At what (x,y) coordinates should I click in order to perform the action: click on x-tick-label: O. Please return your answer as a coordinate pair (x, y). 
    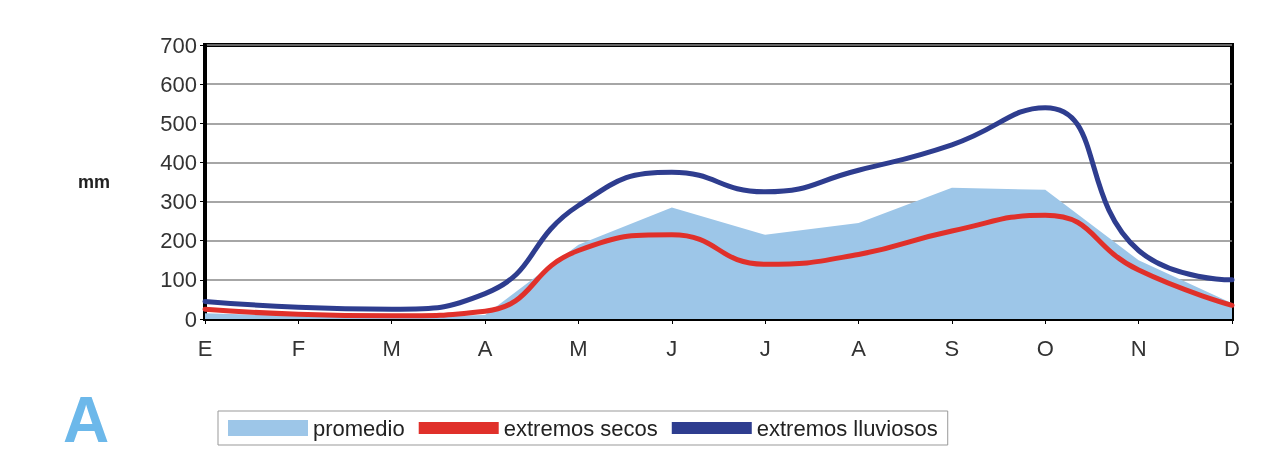
    Looking at the image, I should click on (1045, 348).